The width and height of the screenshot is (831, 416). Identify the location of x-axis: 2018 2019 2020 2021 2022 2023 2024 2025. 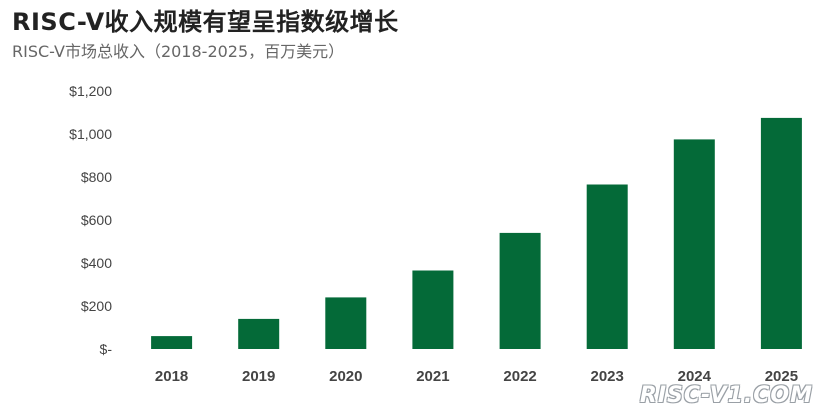
(476, 376).